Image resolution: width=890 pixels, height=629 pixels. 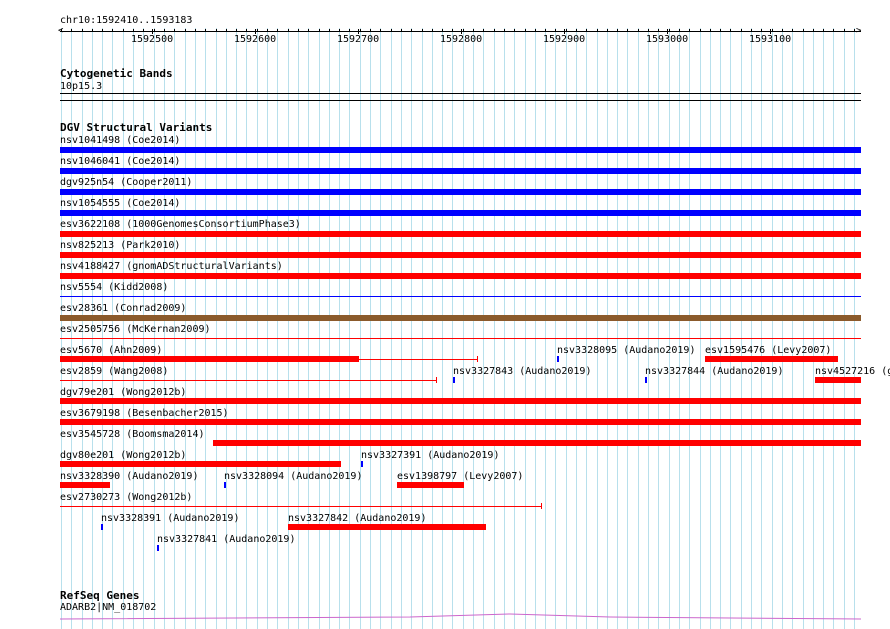 What do you see at coordinates (111, 350) in the screenshot?
I see `variant-label: esv5670 (Ahn2009)` at bounding box center [111, 350].